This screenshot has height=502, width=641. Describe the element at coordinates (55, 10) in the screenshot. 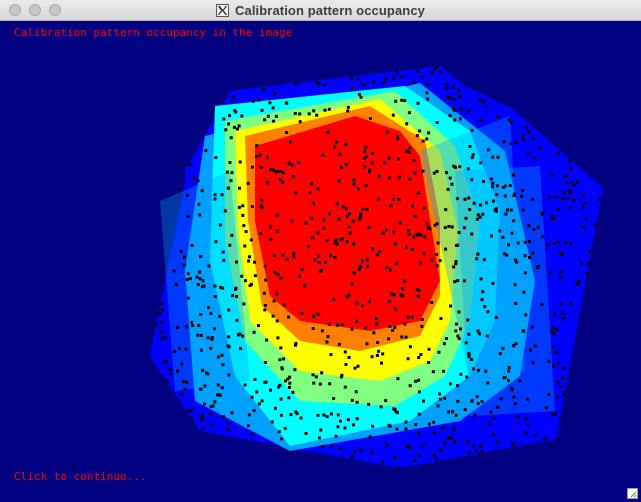

I see `maximize-button` at that location.